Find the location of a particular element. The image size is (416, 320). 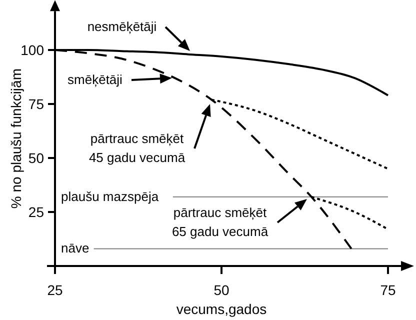

annotation: smēķētāji is located at coordinates (95, 79).